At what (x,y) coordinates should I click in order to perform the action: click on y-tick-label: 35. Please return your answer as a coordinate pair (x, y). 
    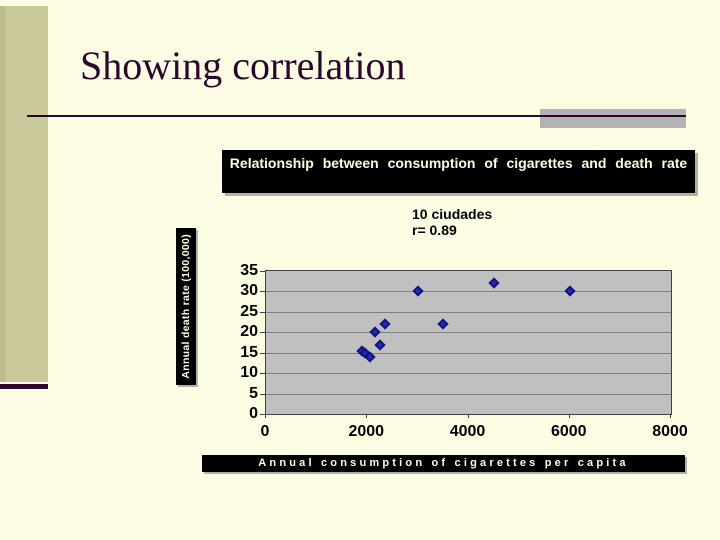
    Looking at the image, I should click on (249, 270).